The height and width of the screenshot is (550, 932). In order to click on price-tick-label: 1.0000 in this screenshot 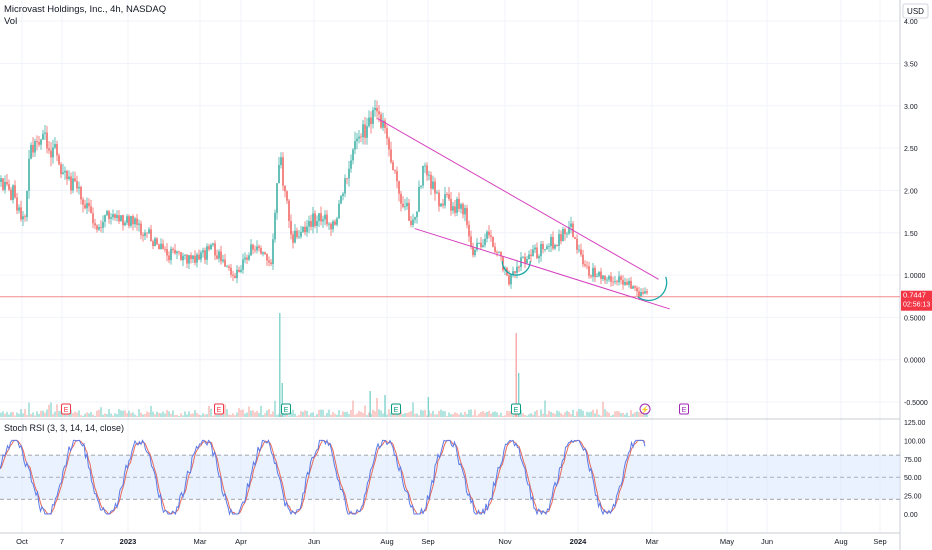, I will do `click(915, 276)`.